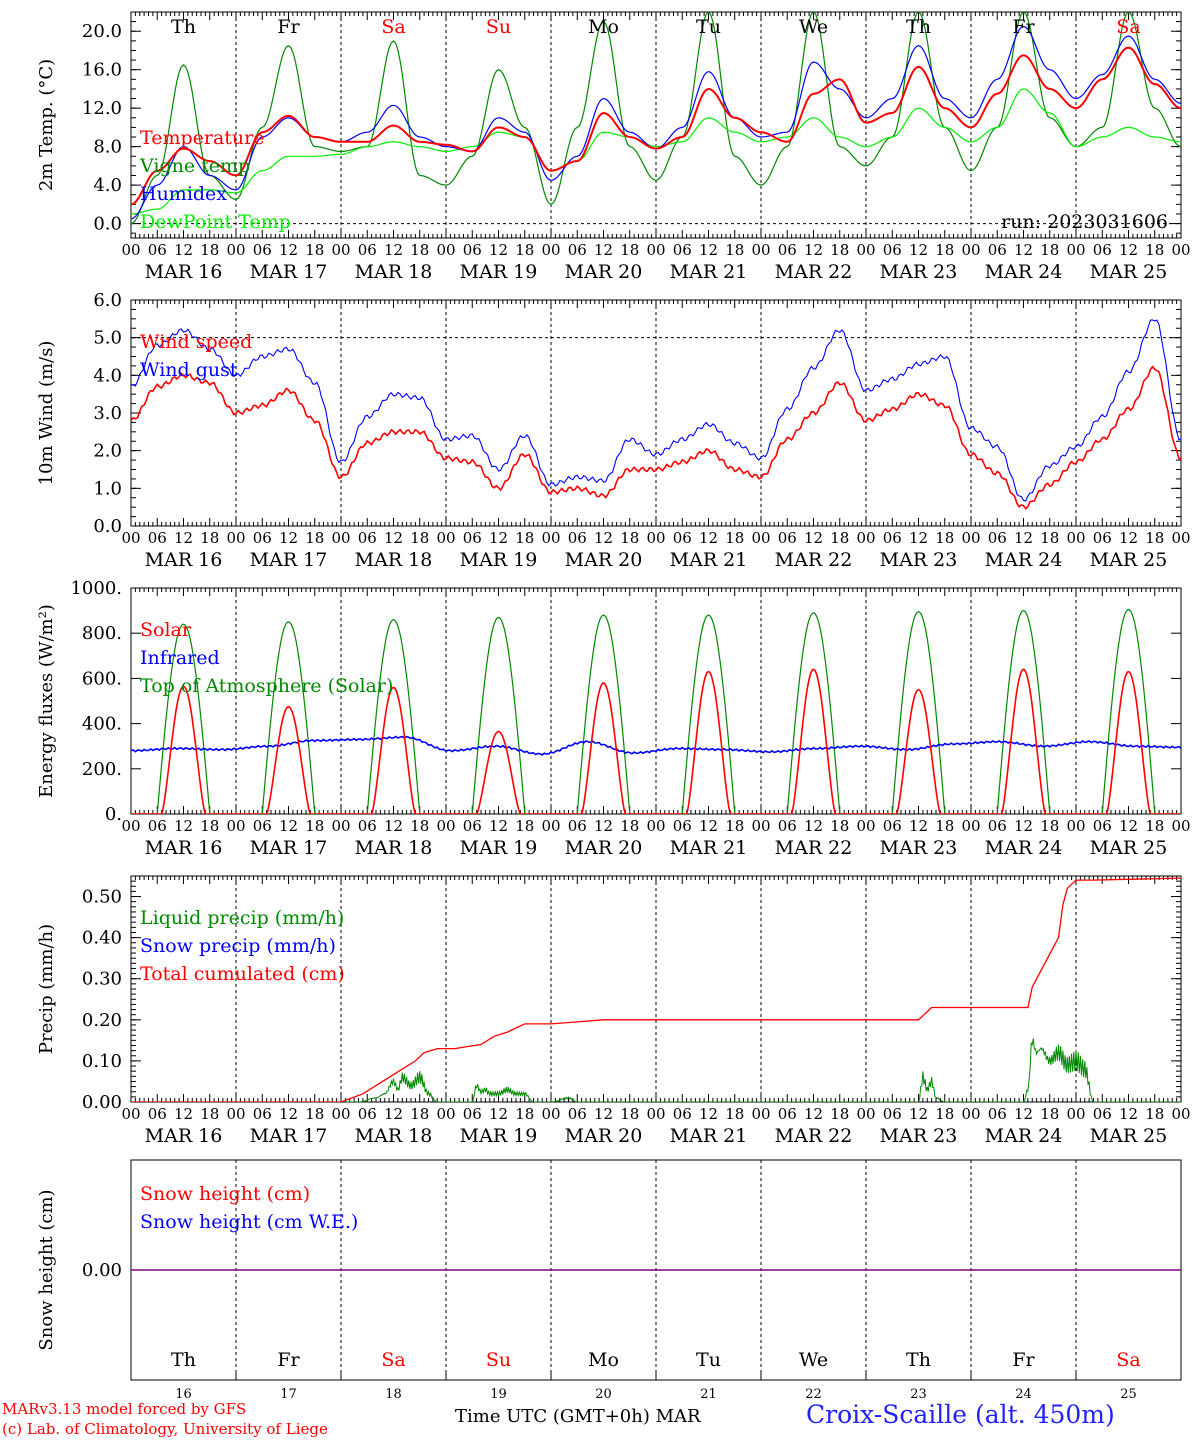 The width and height of the screenshot is (1194, 1440). I want to click on legend-entry: Total cumulated (cm), so click(242, 974).